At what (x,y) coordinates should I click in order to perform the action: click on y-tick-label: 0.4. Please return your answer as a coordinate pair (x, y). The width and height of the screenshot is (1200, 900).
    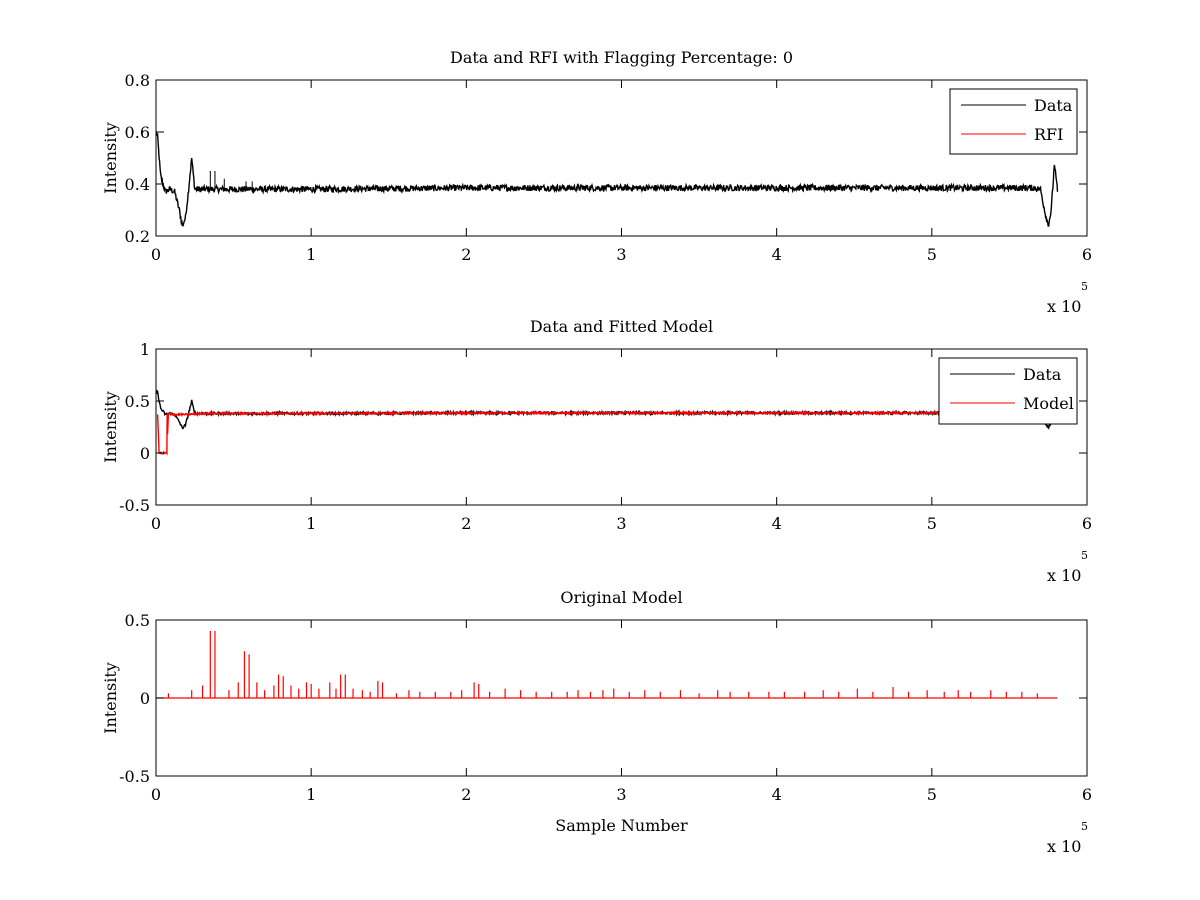
    Looking at the image, I should click on (137, 184).